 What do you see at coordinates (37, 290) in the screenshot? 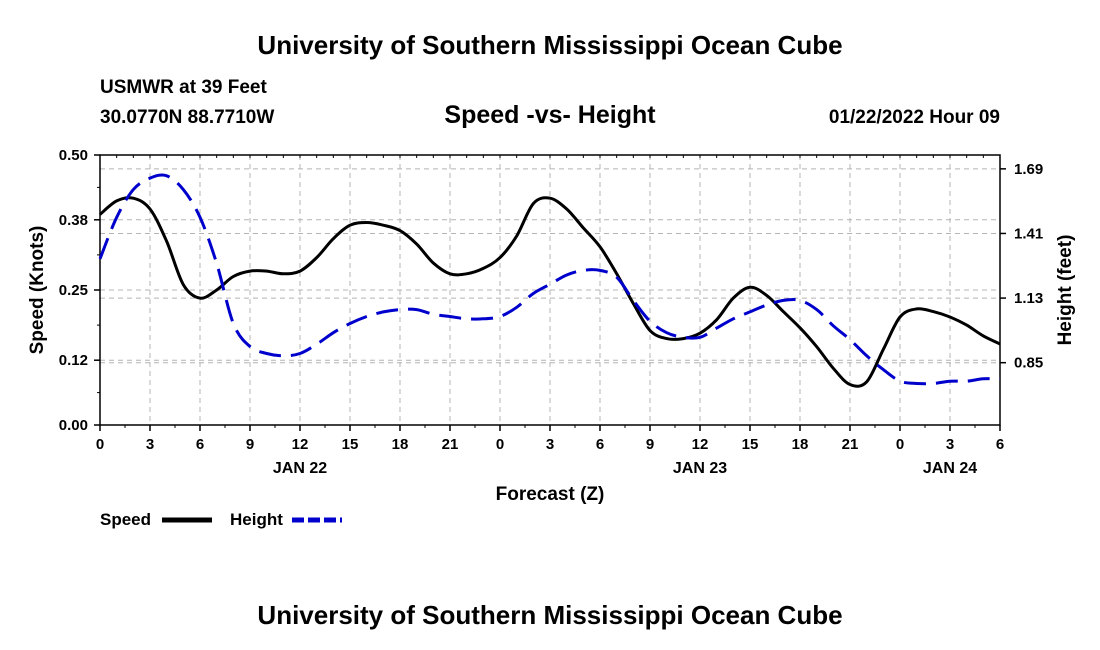
I see `y-axis-label: Speed (Knots)` at bounding box center [37, 290].